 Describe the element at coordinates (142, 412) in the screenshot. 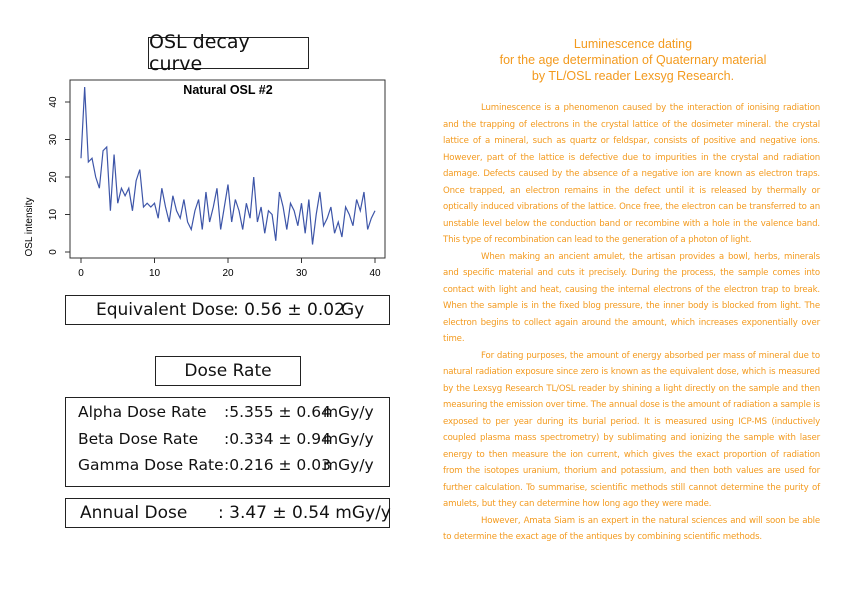

I see `rate-label: Alpha Dose Rate` at that location.